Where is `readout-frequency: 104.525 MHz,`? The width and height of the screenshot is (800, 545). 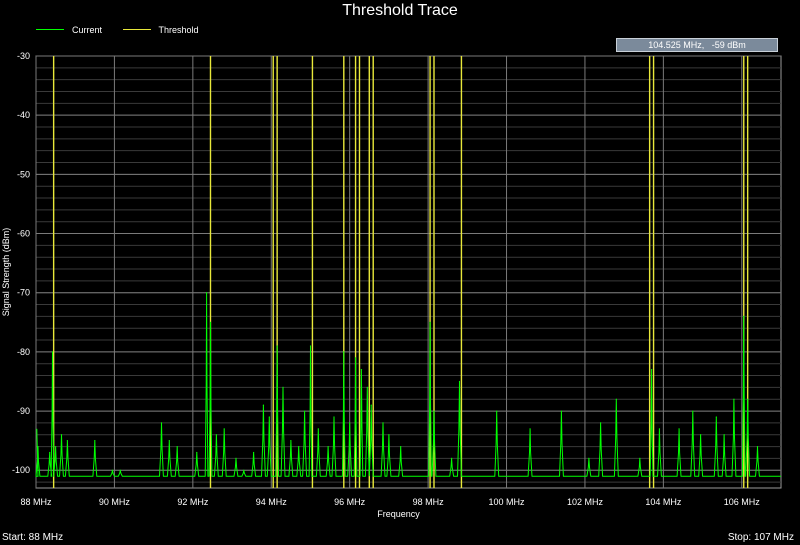
readout-frequency: 104.525 MHz, is located at coordinates (676, 45).